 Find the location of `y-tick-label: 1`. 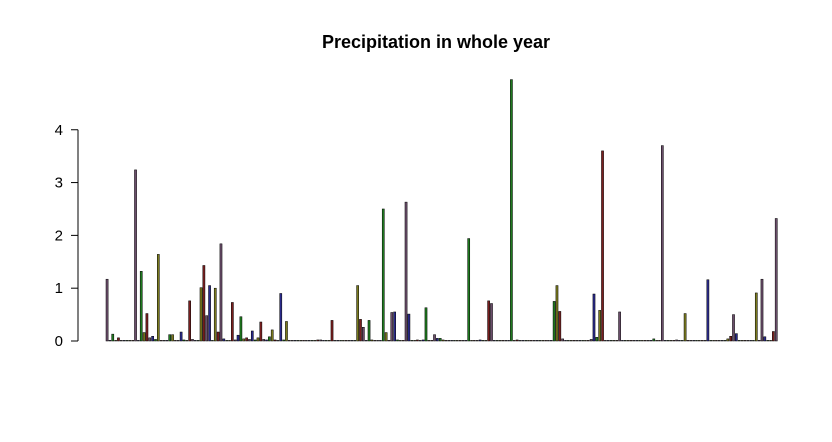

y-tick-label: 1 is located at coordinates (59, 288).